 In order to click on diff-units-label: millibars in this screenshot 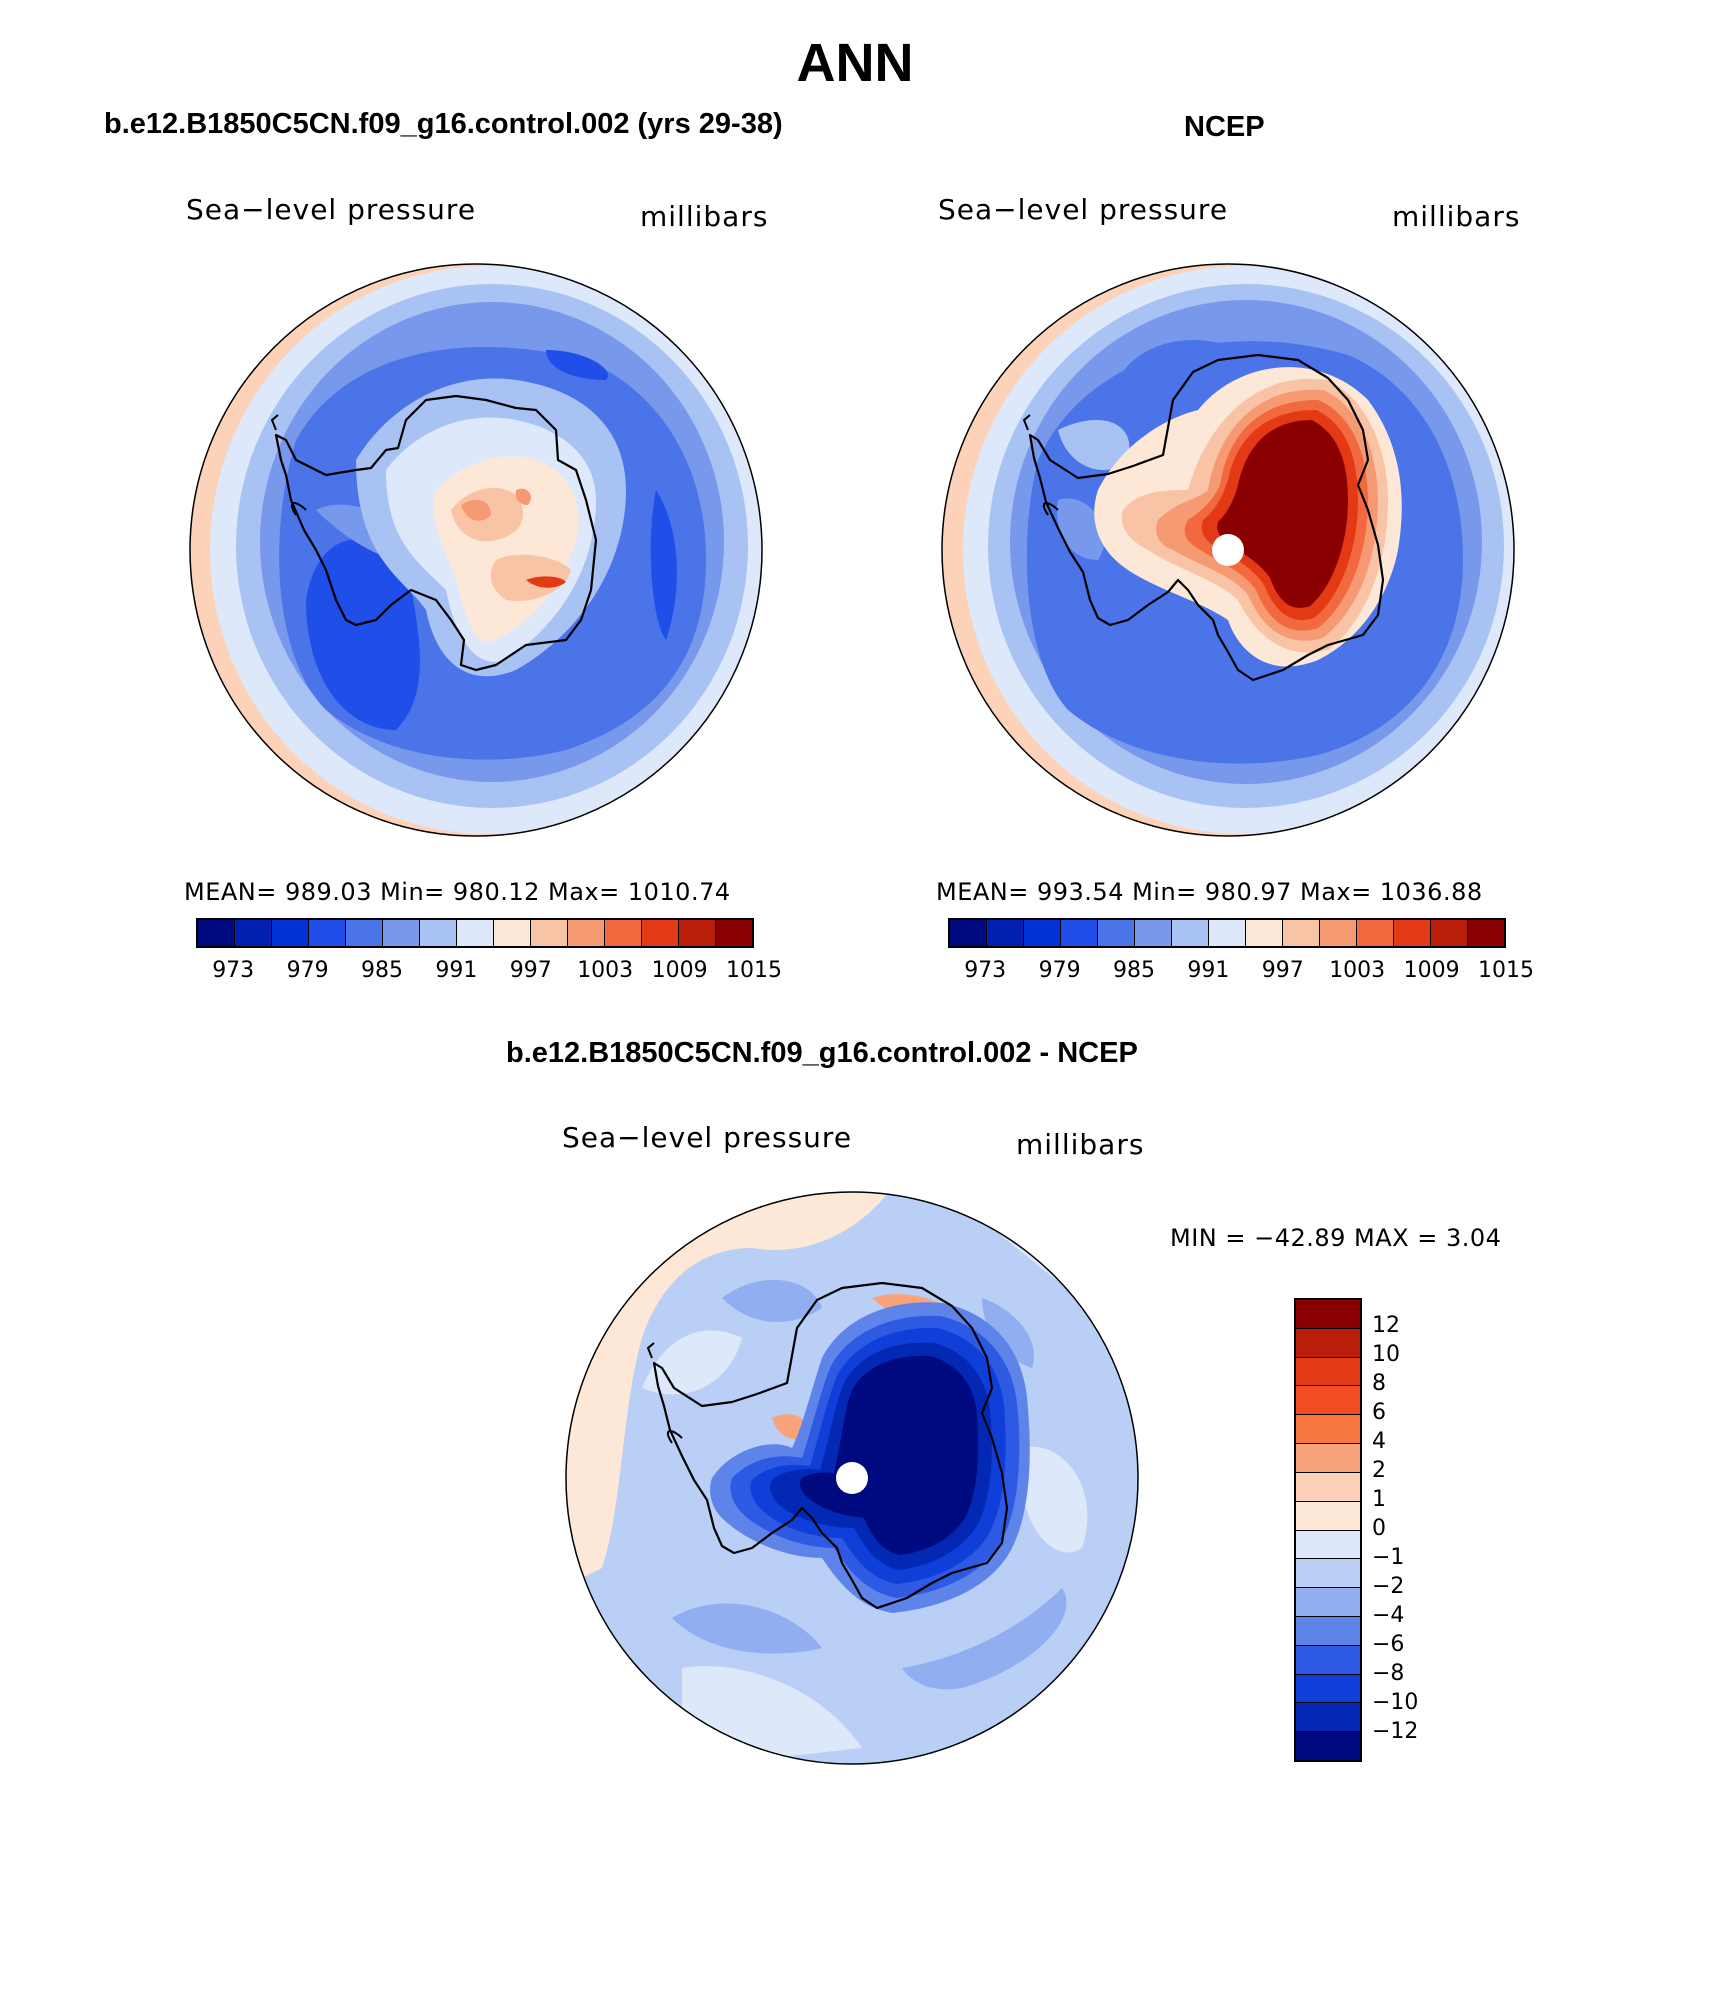, I will do `click(1080, 1144)`.